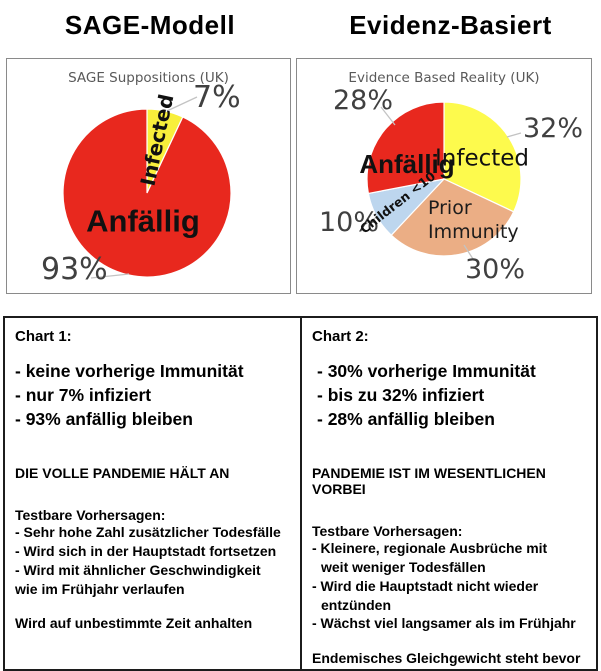 Image resolution: width=601 pixels, height=671 pixels. Describe the element at coordinates (104, 419) in the screenshot. I see `notes1-bullet: - 93% anfällig bleiben` at that location.